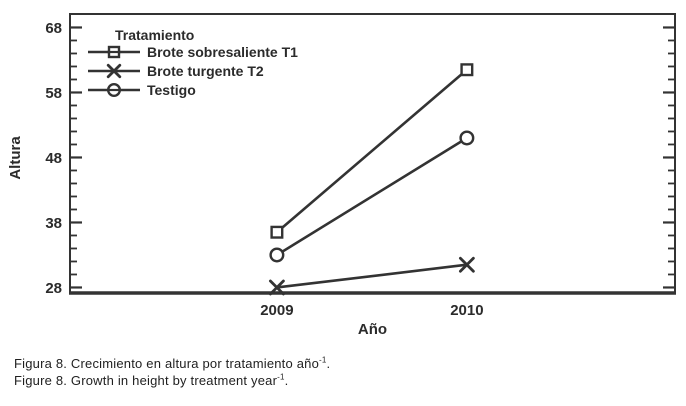 Image resolution: width=686 pixels, height=406 pixels. I want to click on y-tick-label: 58, so click(53, 93).